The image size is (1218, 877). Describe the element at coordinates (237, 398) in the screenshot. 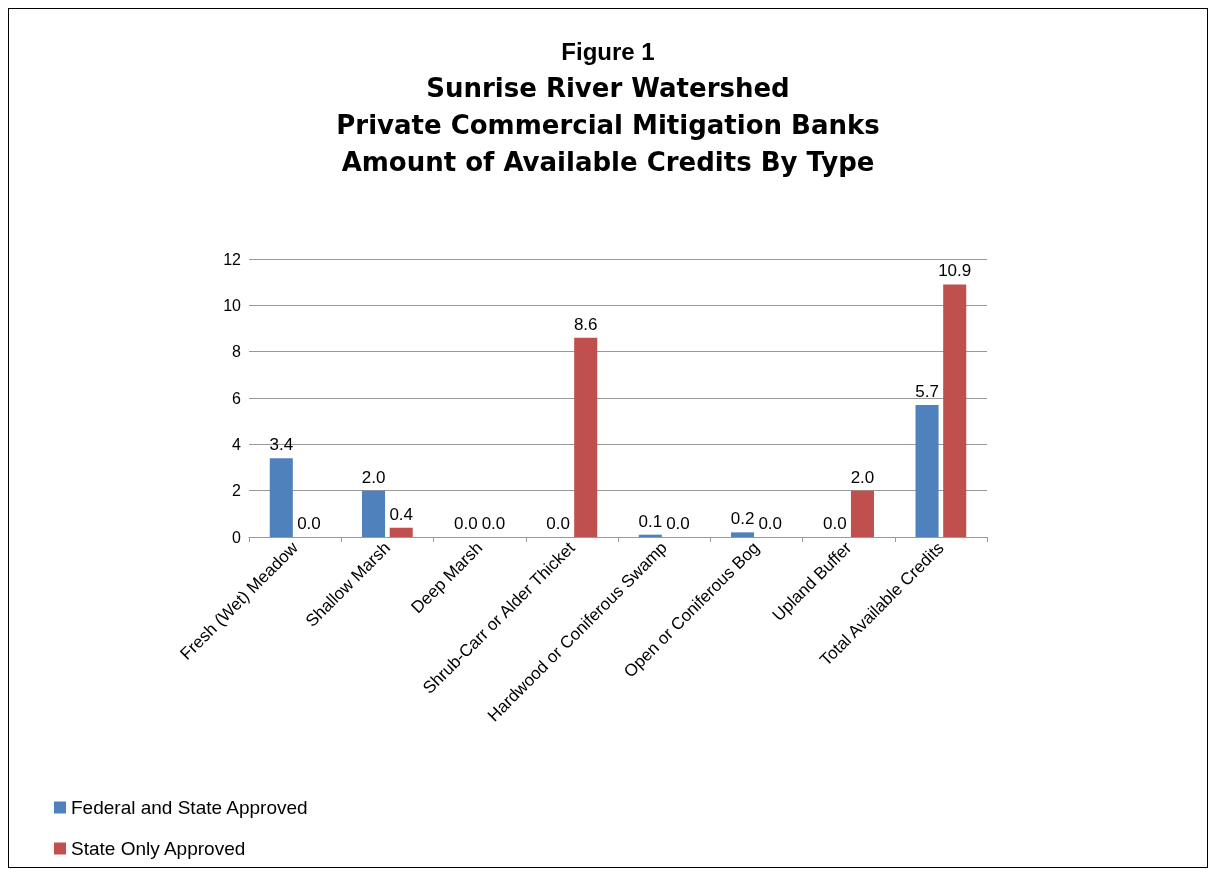

I see `y-tick-label: 6` at that location.